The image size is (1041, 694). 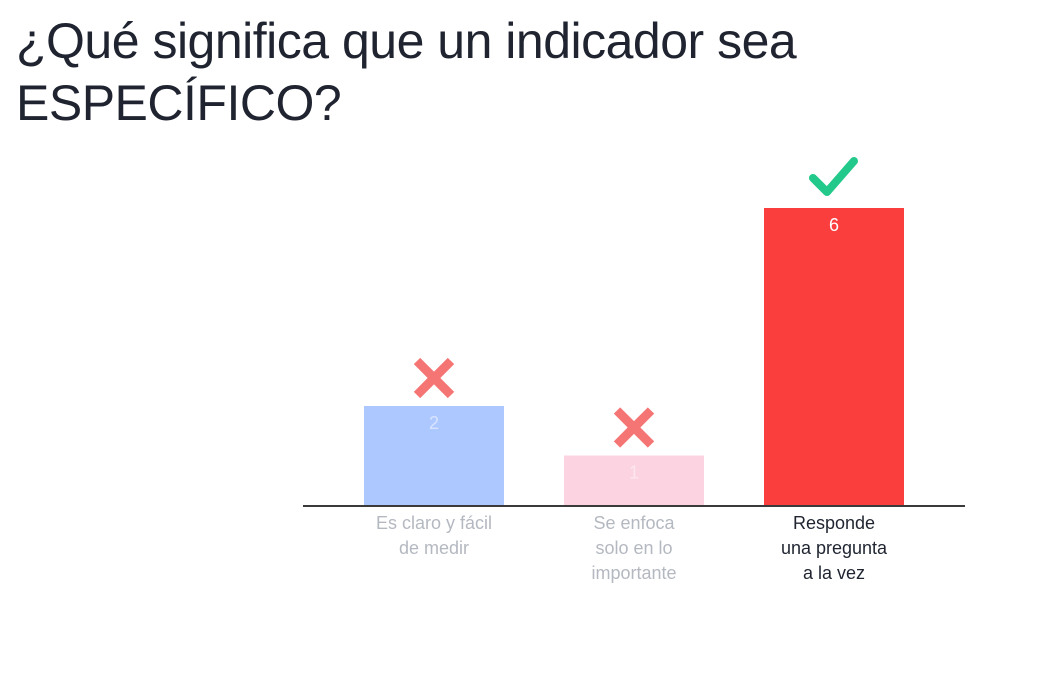 What do you see at coordinates (833, 176) in the screenshot?
I see `check-icon` at bounding box center [833, 176].